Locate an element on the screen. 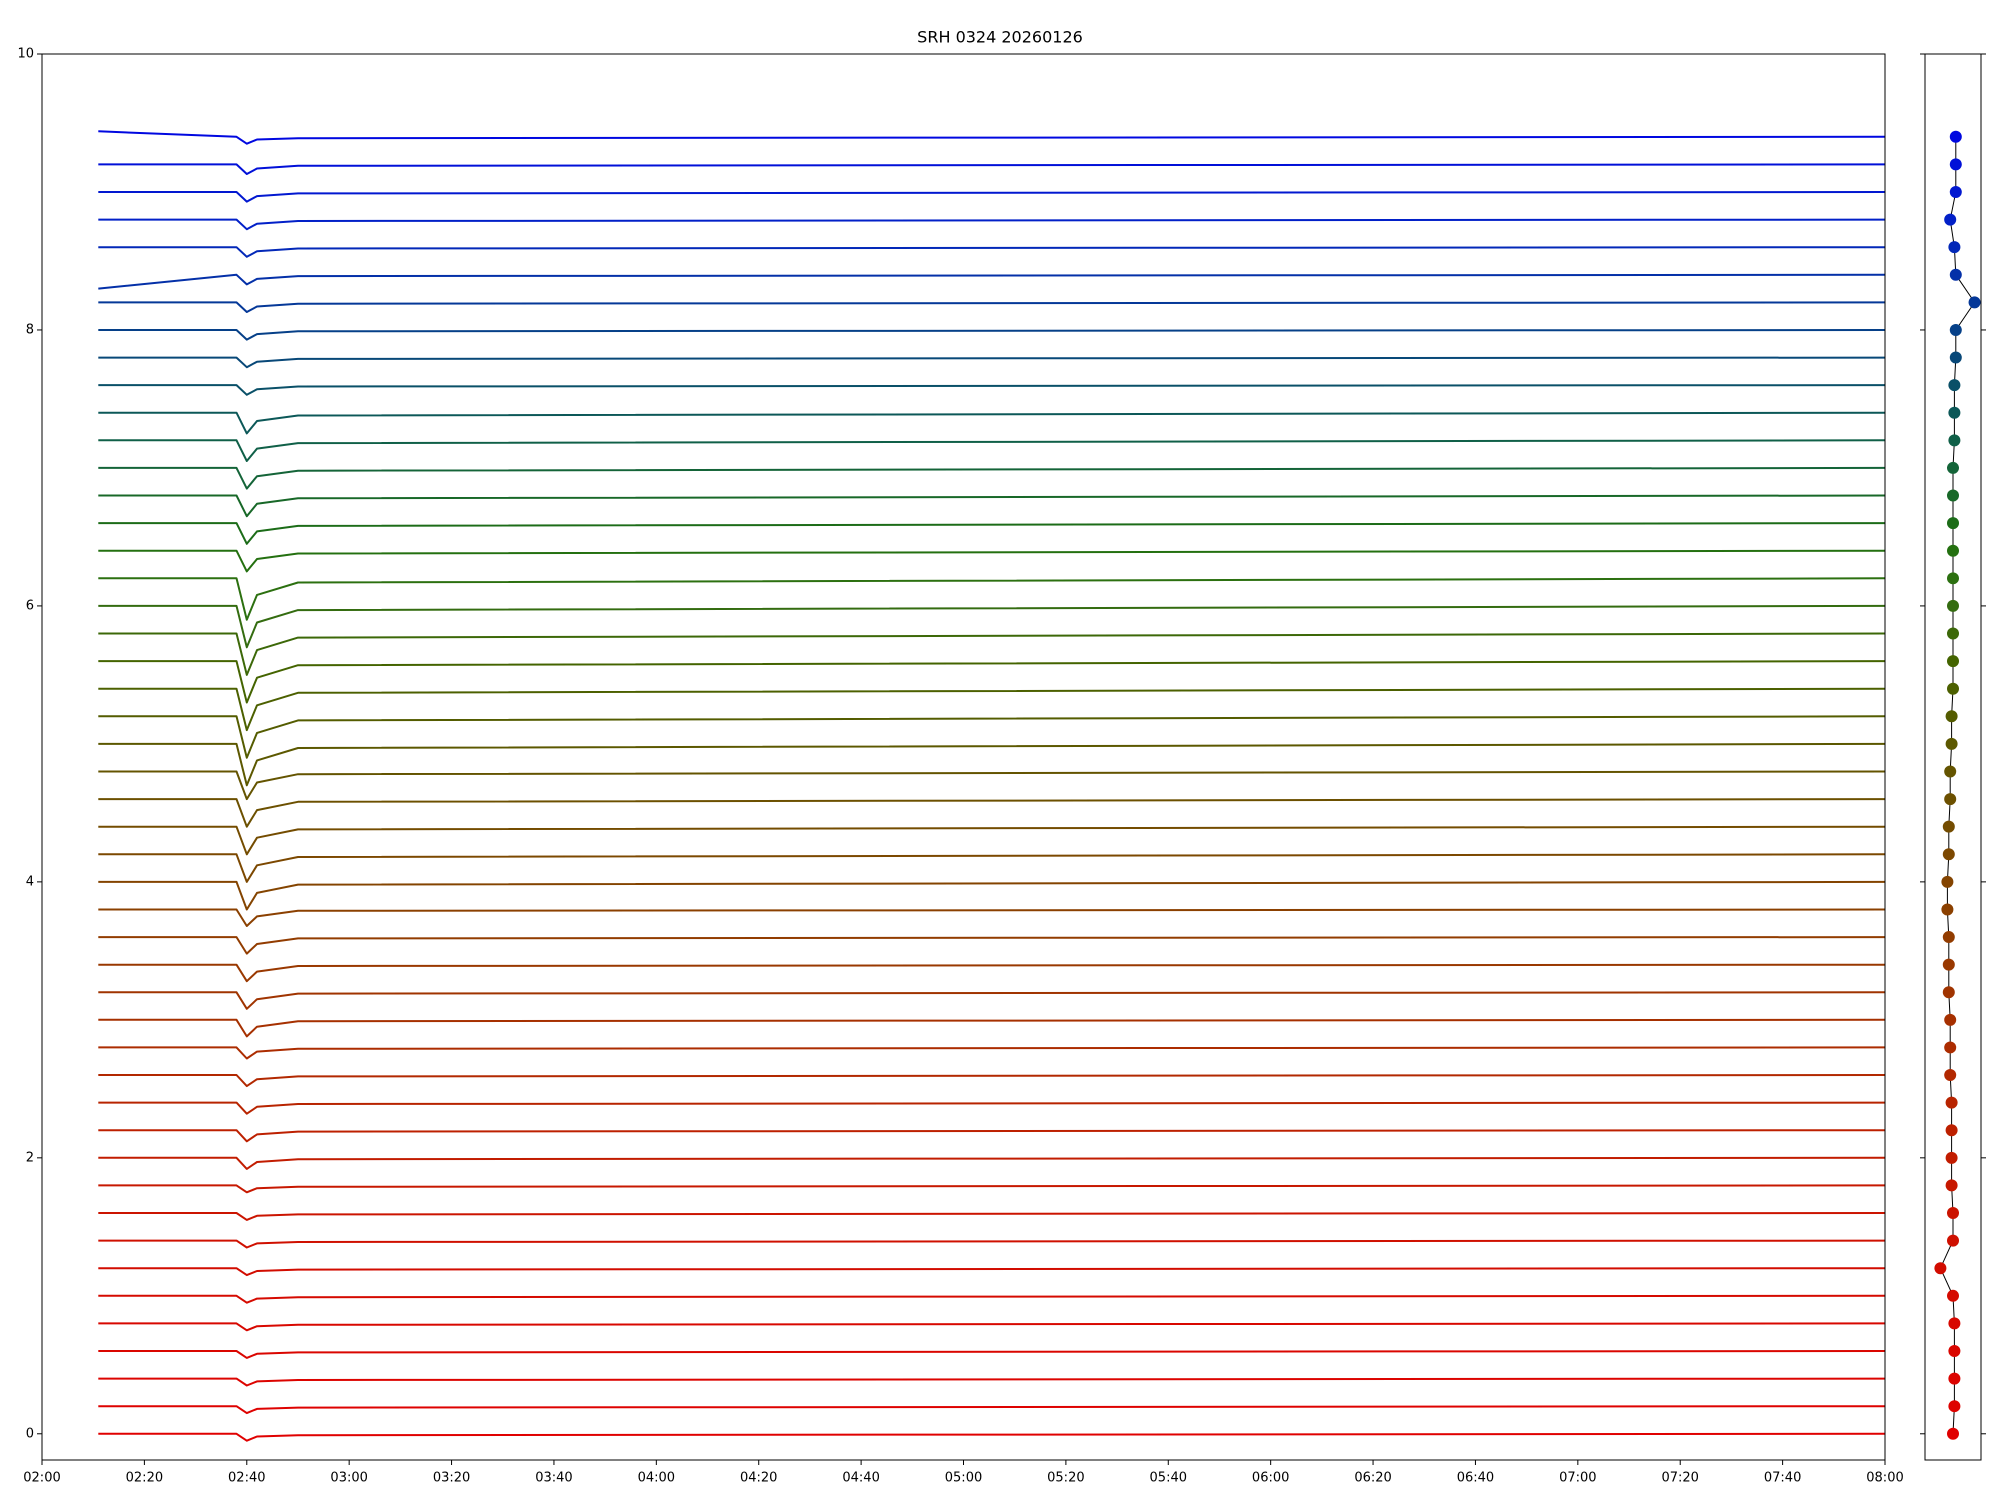 The image size is (2000, 1500). y-tick-label: 2 is located at coordinates (30, 1157).